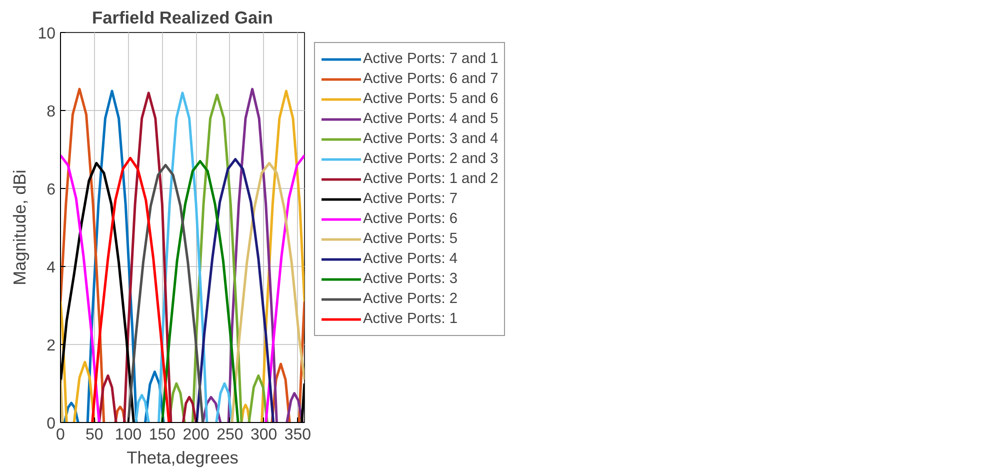 The height and width of the screenshot is (476, 982). What do you see at coordinates (51, 190) in the screenshot?
I see `y-tick-label: 6` at bounding box center [51, 190].